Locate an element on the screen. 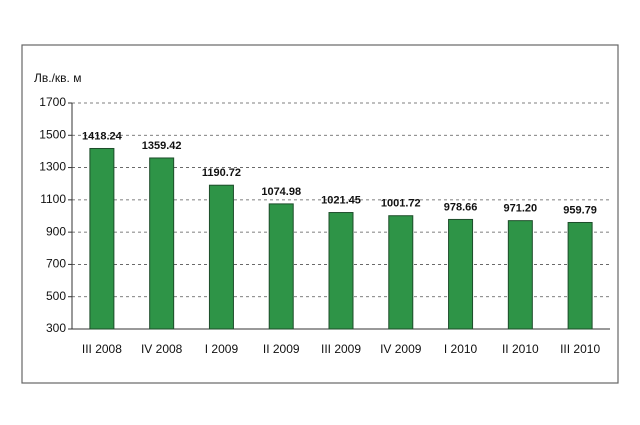 The width and height of the screenshot is (640, 425). data-label: 959.79 is located at coordinates (580, 210).